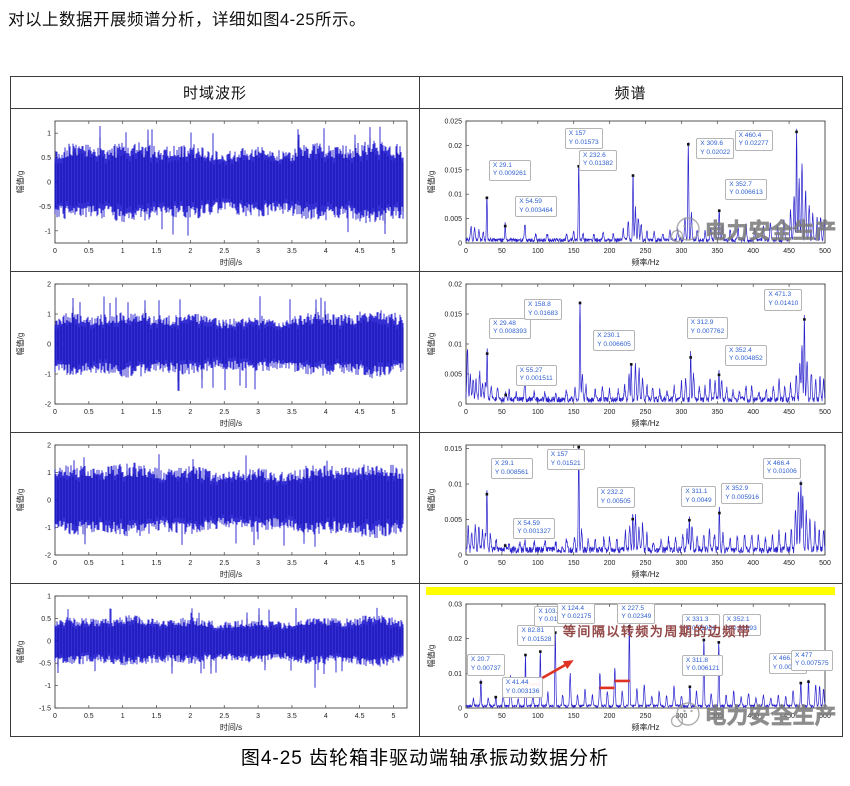  What do you see at coordinates (326, 716) in the screenshot?
I see `svg-text: 4` at bounding box center [326, 716].